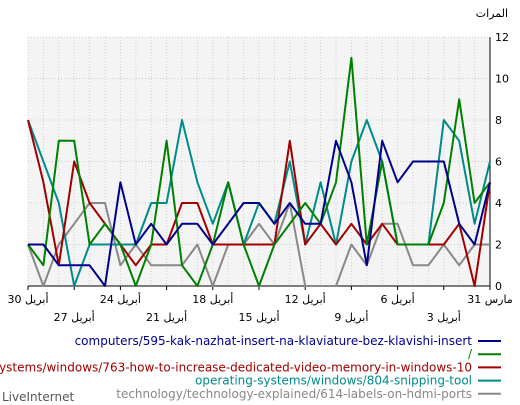  What do you see at coordinates (258, 317) in the screenshot?
I see `x-tick-label: 15 أبريل` at bounding box center [258, 317].